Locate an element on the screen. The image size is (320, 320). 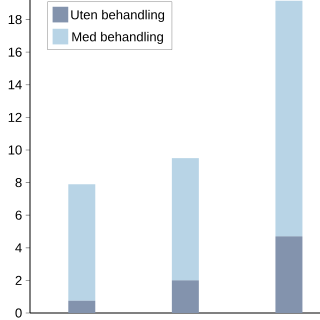
y-tick-label: 16 is located at coordinates (15, 52).